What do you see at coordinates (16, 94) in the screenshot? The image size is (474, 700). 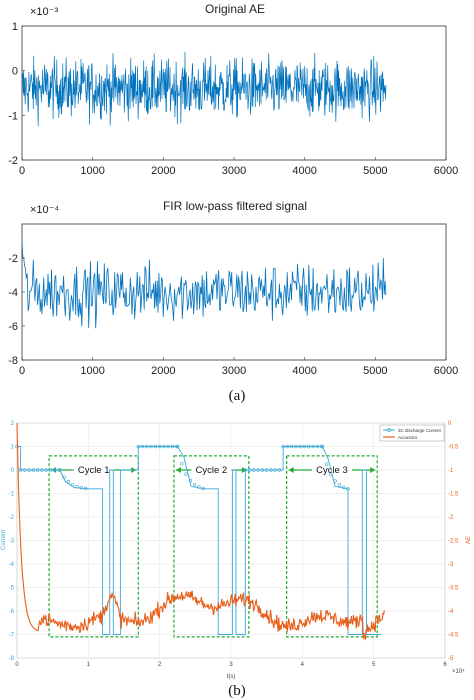 I see `plot1-y-ticks: 1 0 -1 -2` at bounding box center [16, 94].